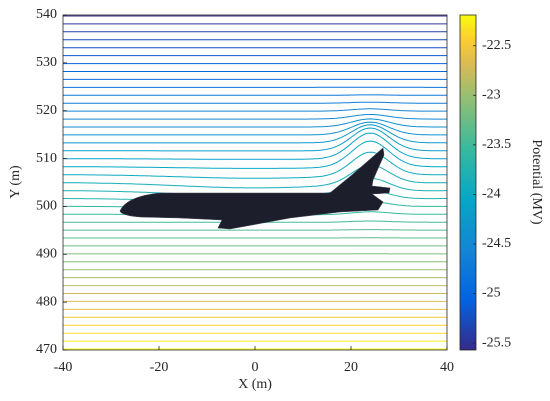 This screenshot has width=550, height=401. I want to click on x-axis-label: X (m), so click(255, 384).